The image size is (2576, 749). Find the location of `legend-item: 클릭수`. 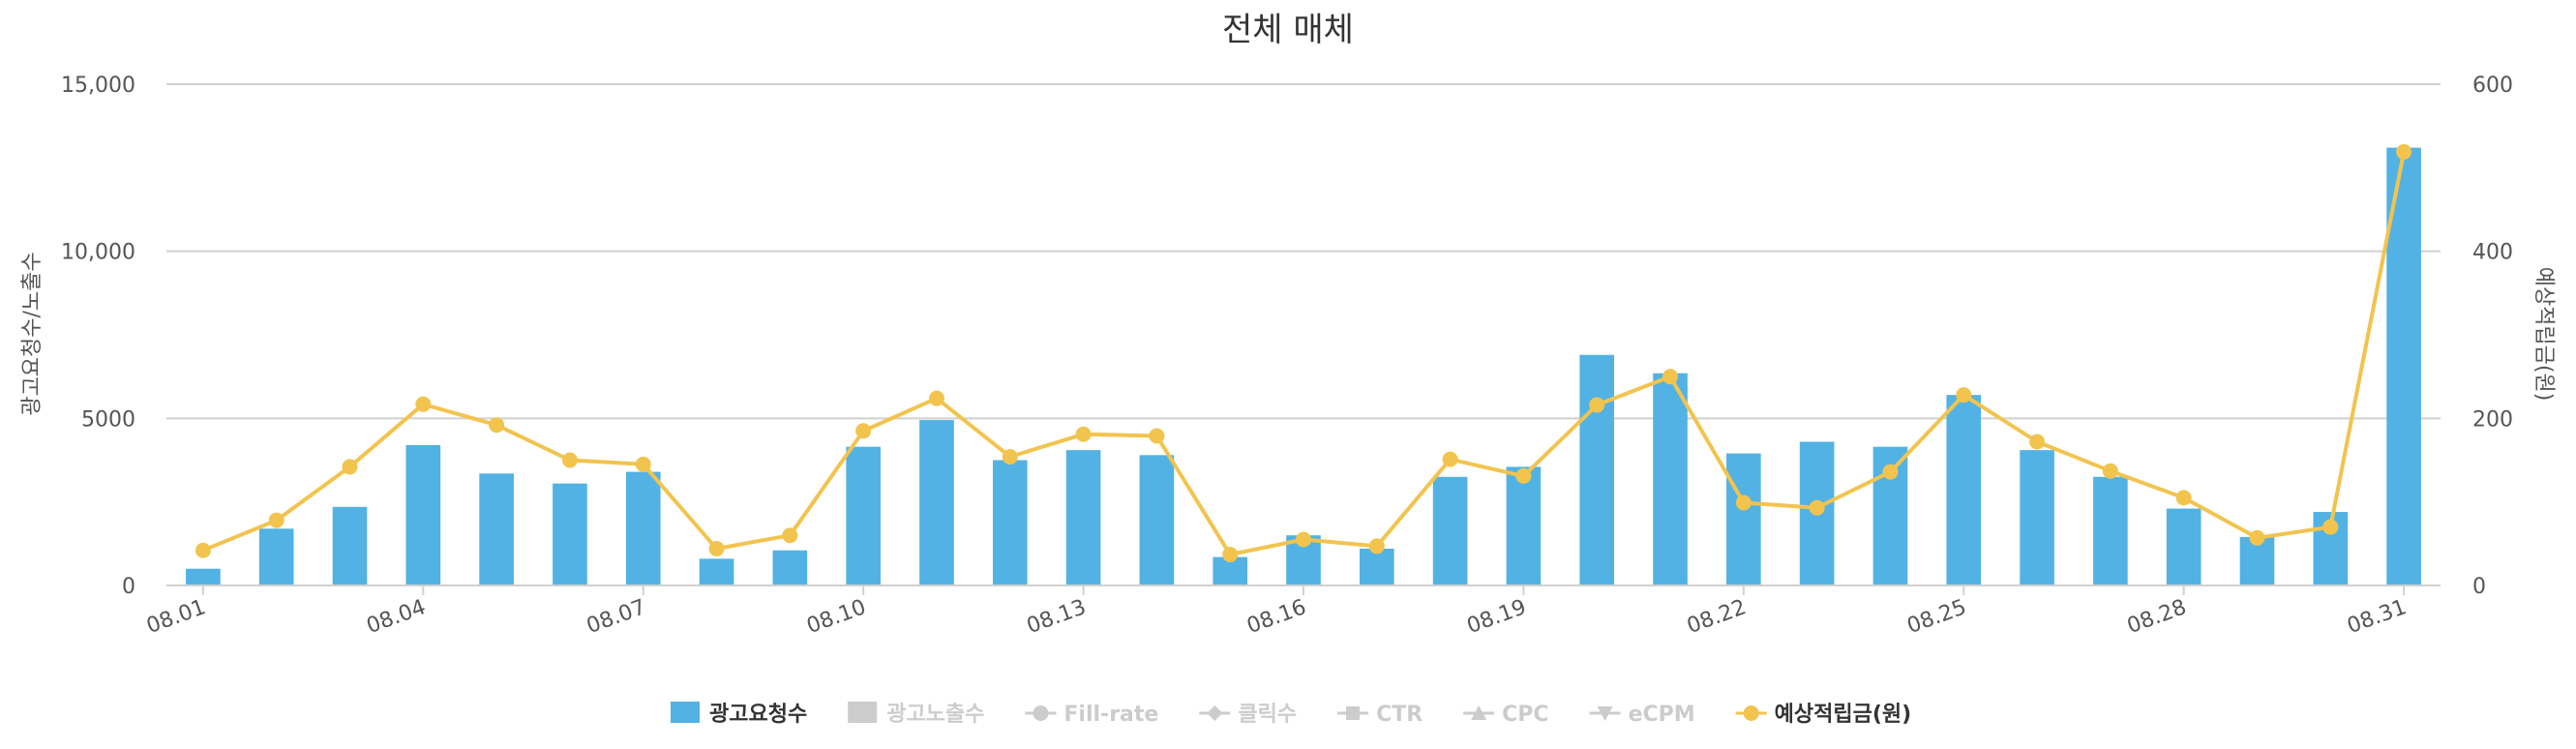

legend-item: 클릭수 is located at coordinates (1248, 715).